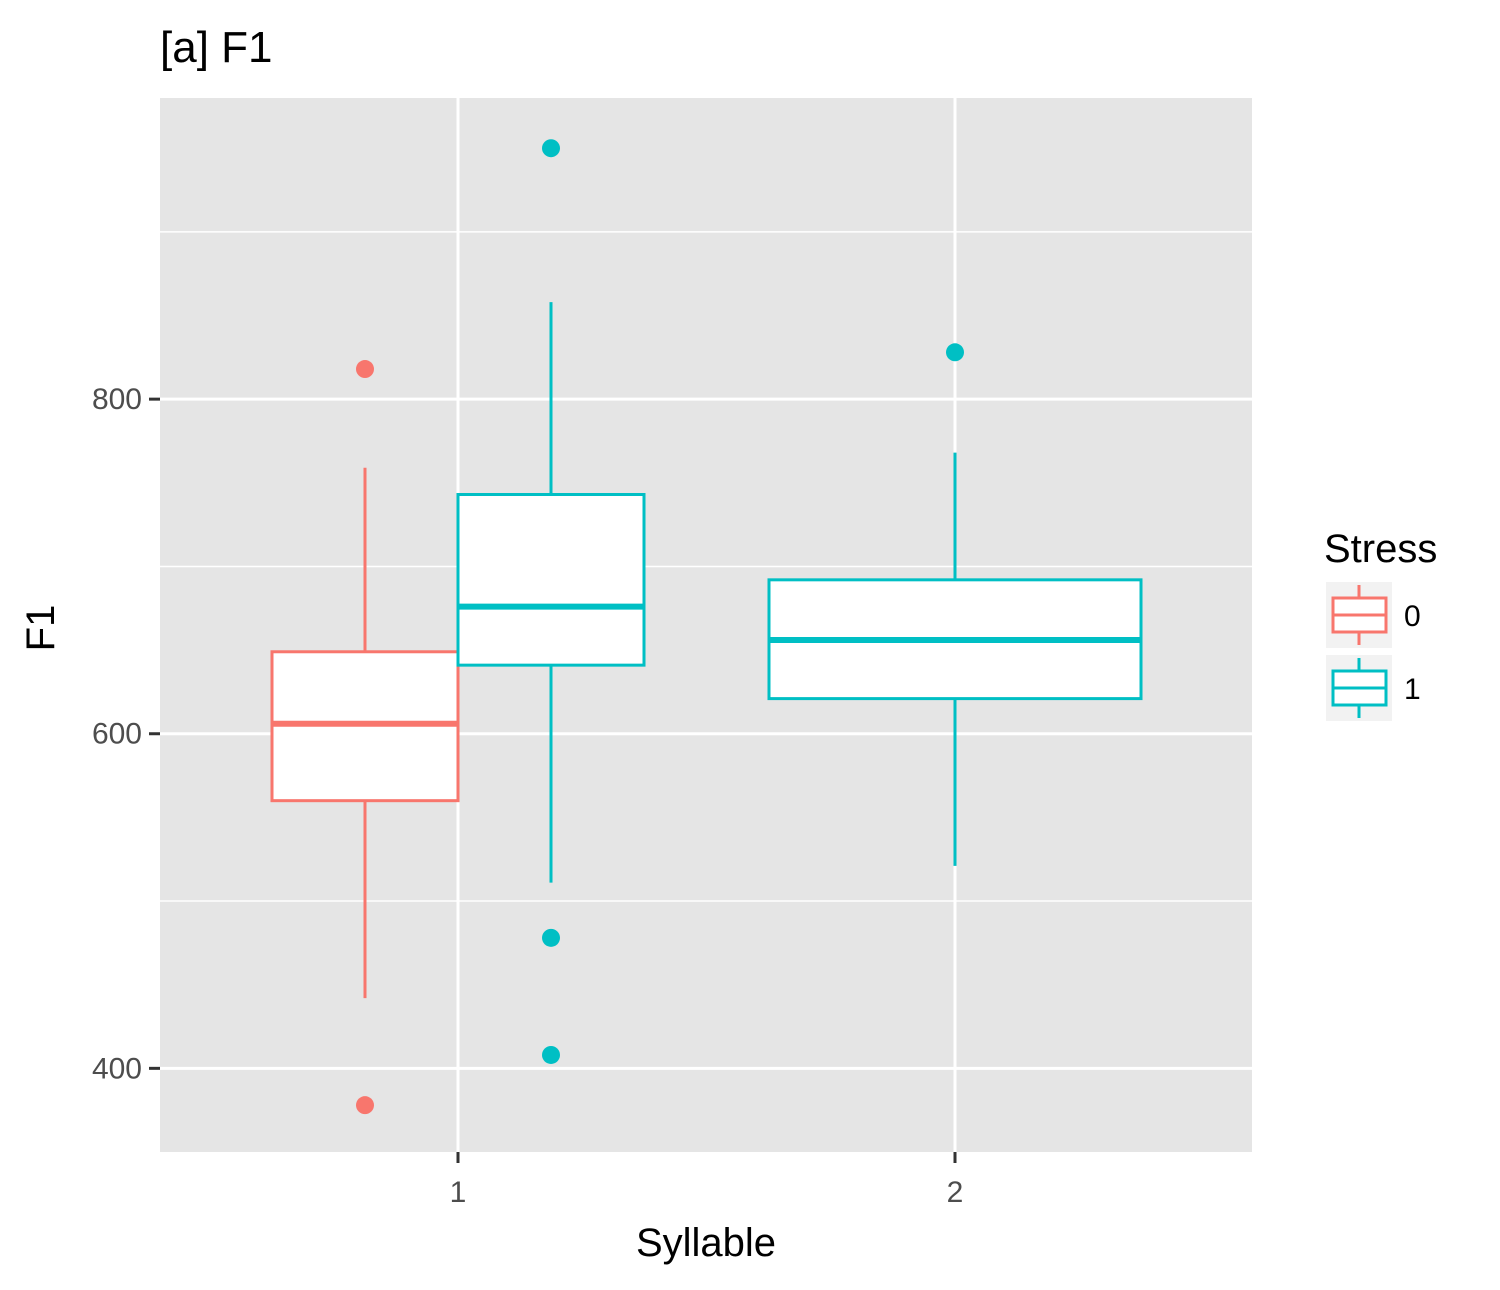  What do you see at coordinates (955, 1192) in the screenshot?
I see `x-tick-label: 2` at bounding box center [955, 1192].